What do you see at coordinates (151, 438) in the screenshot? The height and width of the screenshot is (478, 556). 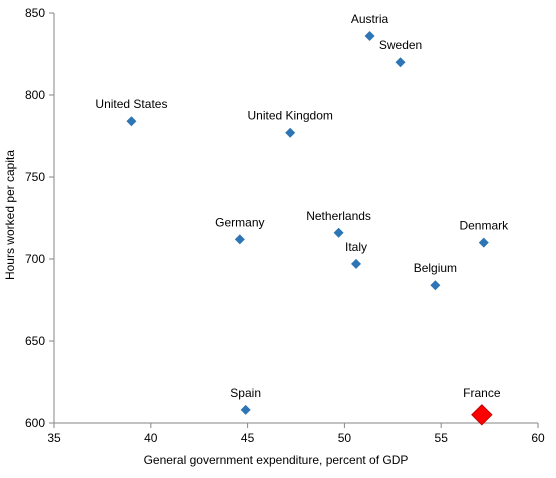 I see `x-tick-label: 40` at bounding box center [151, 438].